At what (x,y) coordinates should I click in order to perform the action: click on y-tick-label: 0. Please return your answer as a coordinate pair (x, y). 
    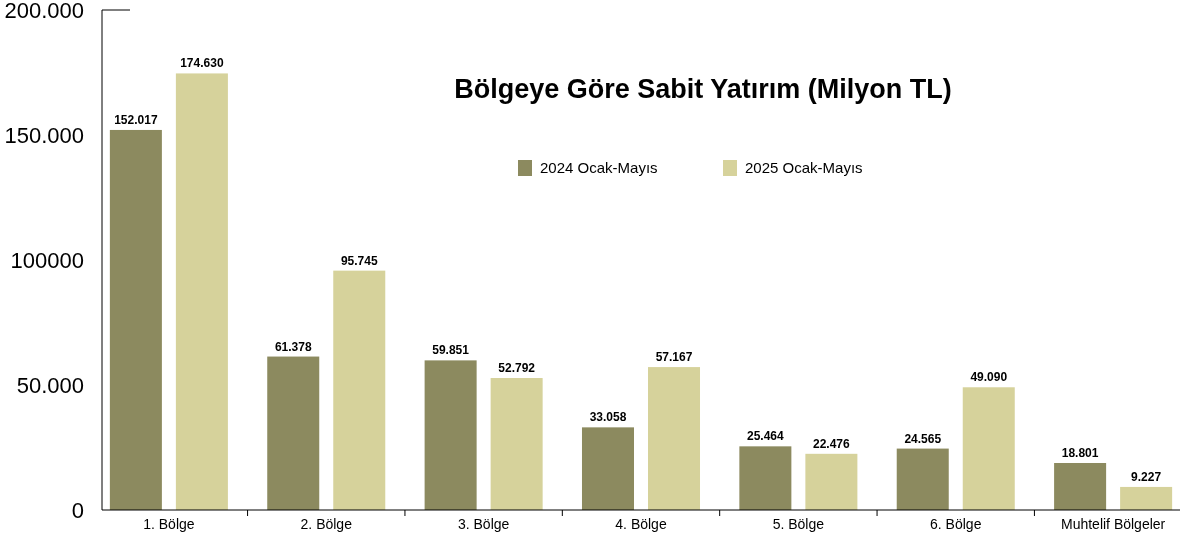
    Looking at the image, I should click on (77, 510).